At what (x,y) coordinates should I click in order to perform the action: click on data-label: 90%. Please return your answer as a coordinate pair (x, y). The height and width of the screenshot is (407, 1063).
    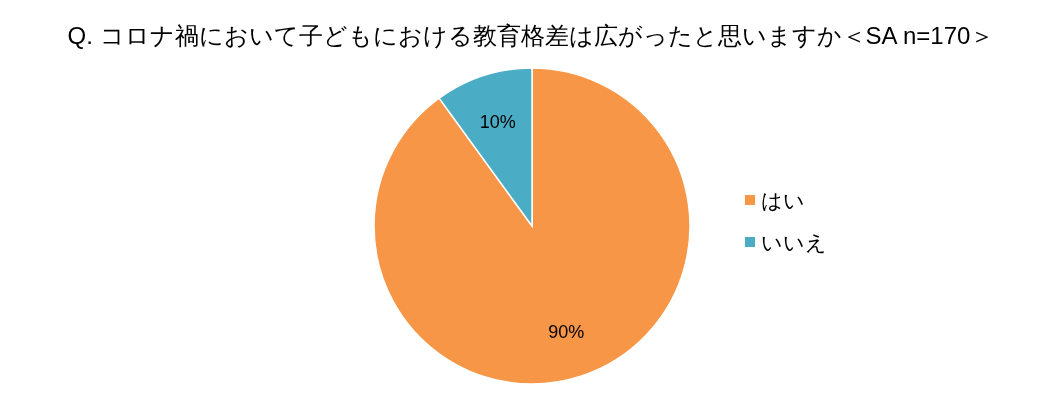
    Looking at the image, I should click on (566, 332).